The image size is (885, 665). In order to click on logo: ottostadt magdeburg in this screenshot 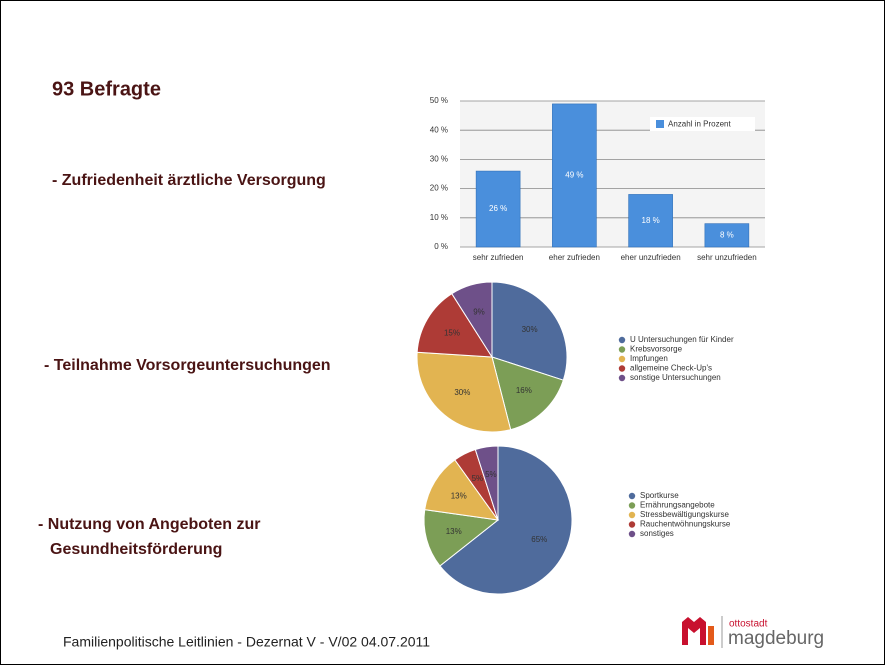, I will do `click(753, 632)`.